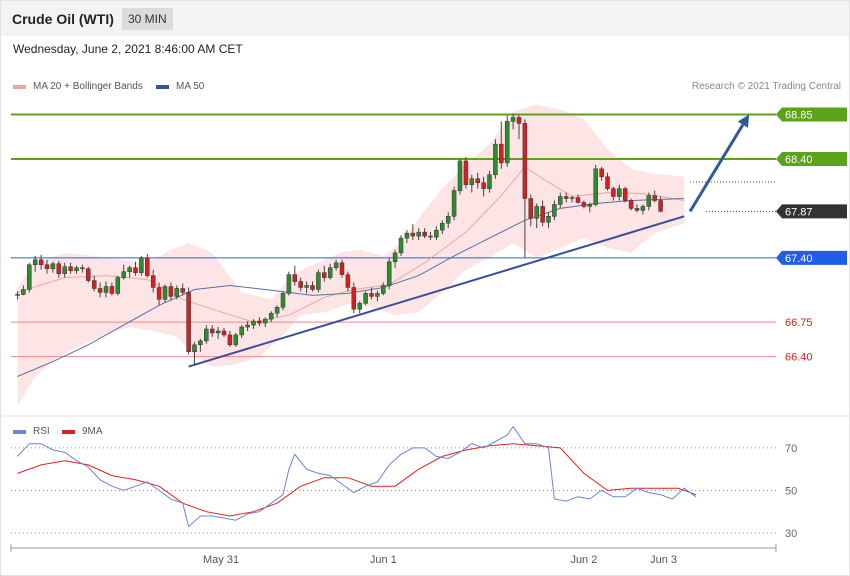 Image resolution: width=850 pixels, height=576 pixels. I want to click on chart-datetime: Wednesday, June 2, 2021 8:46:00 AM CET, so click(128, 49).